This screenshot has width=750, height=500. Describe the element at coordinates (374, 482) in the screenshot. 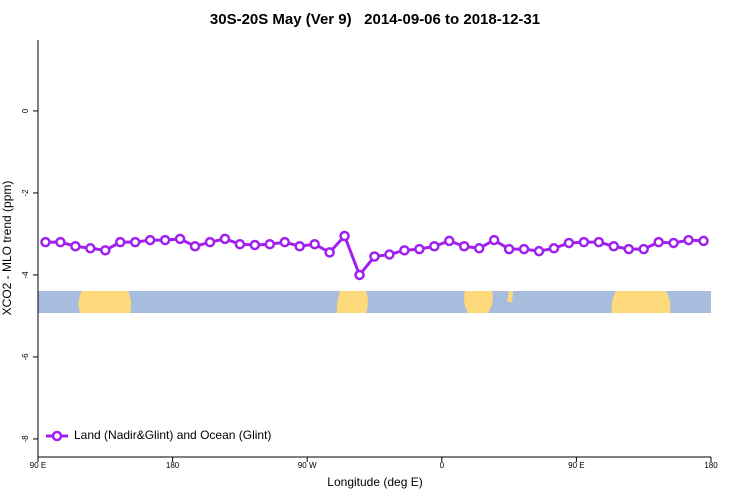

I see `x-axis-label: Longitude (deg E)` at that location.